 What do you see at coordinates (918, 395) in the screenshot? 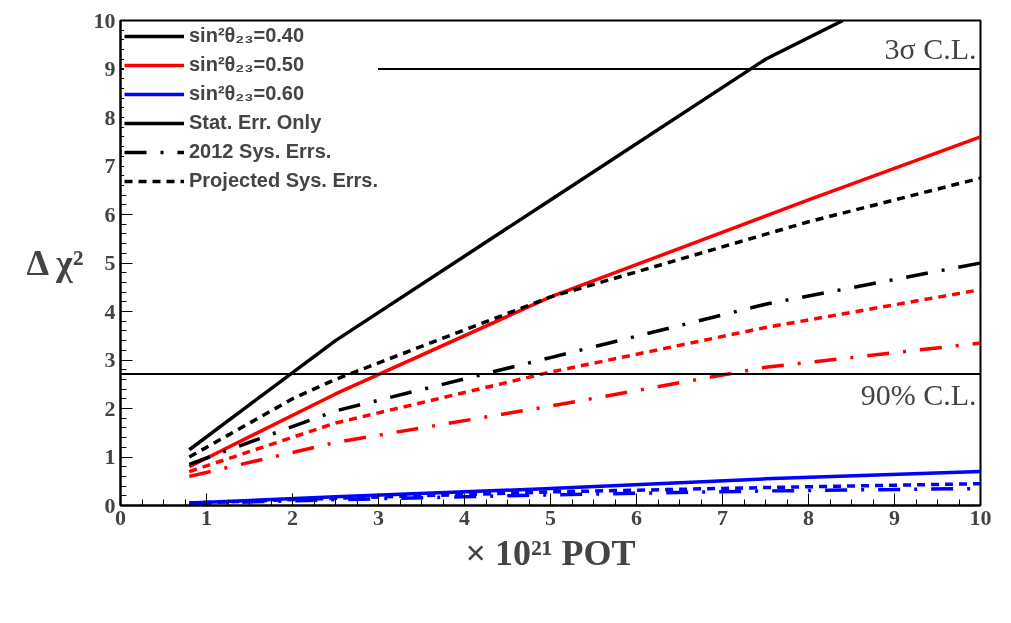
I see `ref-line-label: 90% C.L.` at bounding box center [918, 395].